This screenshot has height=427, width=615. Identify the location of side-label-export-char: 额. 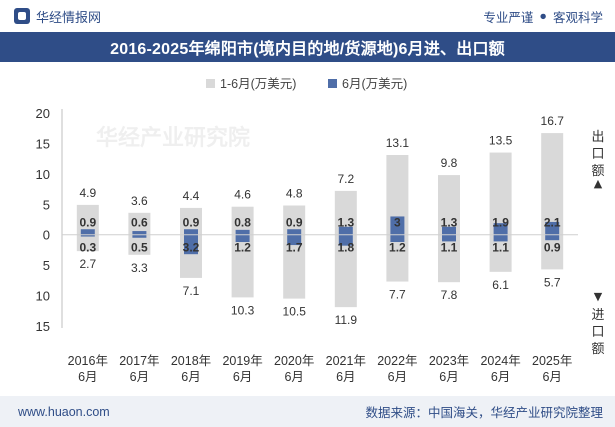
(597, 170).